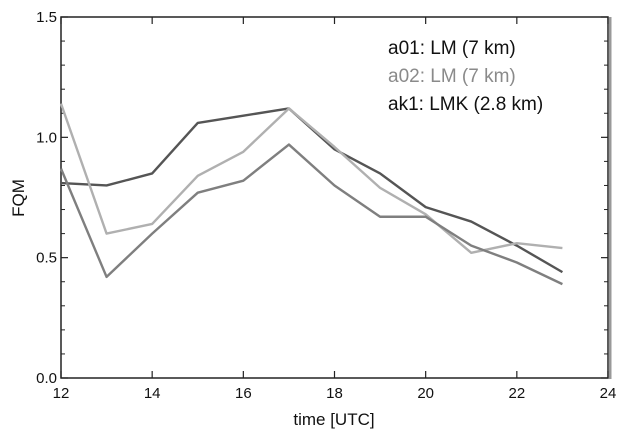  Describe the element at coordinates (452, 48) in the screenshot. I see `legend-entry-1: a01: LM (7 km)` at that location.